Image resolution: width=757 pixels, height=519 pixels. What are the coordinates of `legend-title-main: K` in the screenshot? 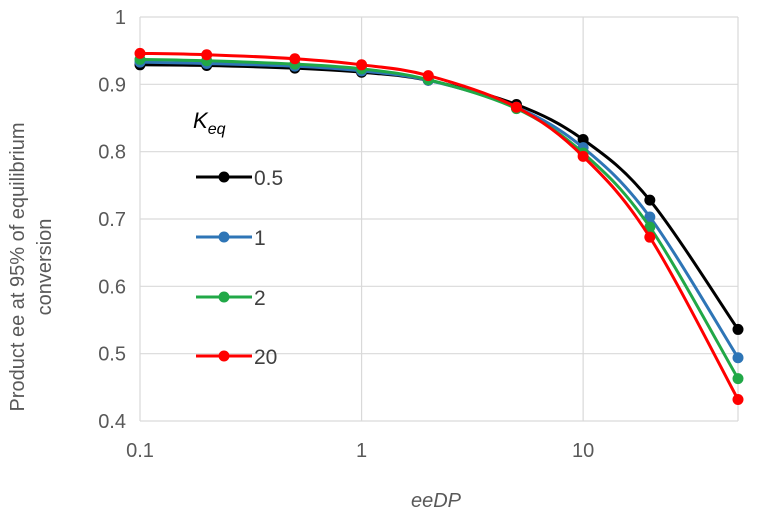 It's located at (201, 120).